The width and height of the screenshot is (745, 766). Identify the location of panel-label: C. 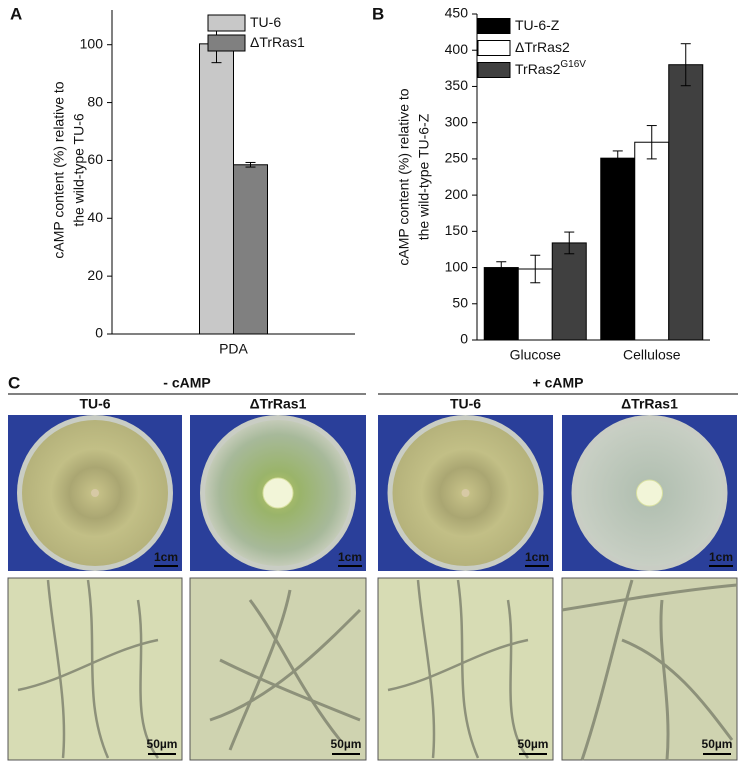
(14, 382).